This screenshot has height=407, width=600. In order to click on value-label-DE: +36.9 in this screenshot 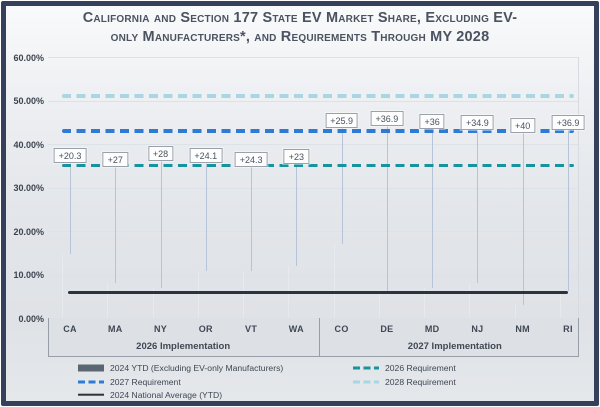, I will do `click(387, 118)`.